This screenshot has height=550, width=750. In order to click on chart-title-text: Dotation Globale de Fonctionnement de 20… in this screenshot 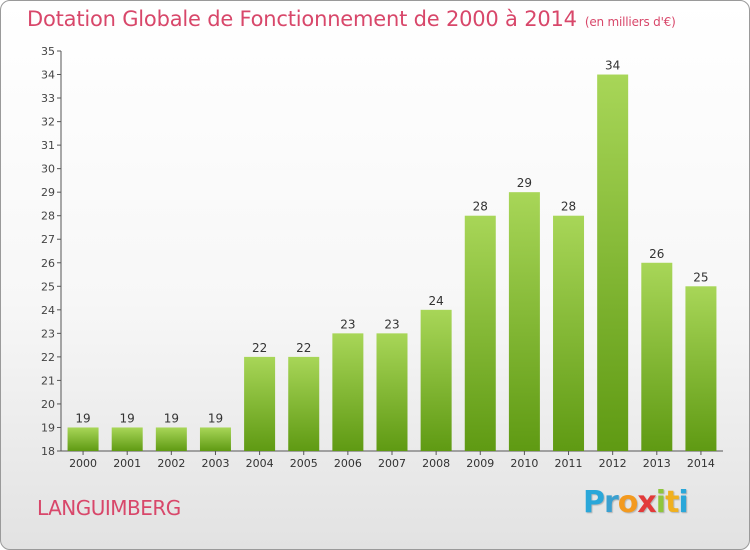, I will do `click(302, 19)`.